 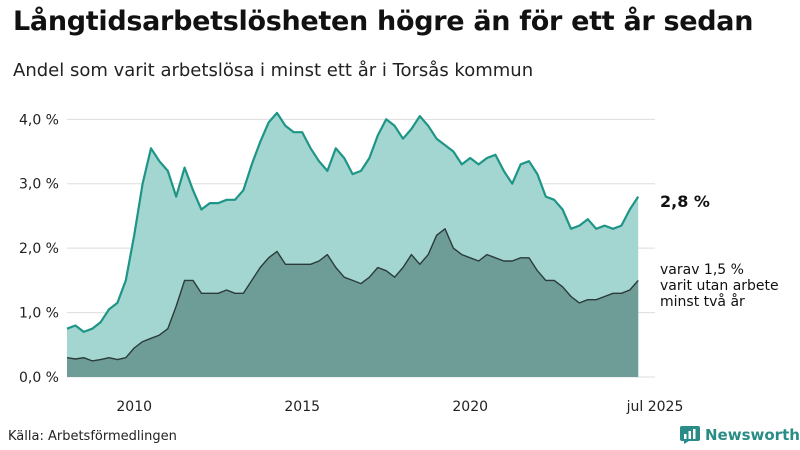 What do you see at coordinates (690, 435) in the screenshot?
I see `bar-chart-icon` at bounding box center [690, 435].